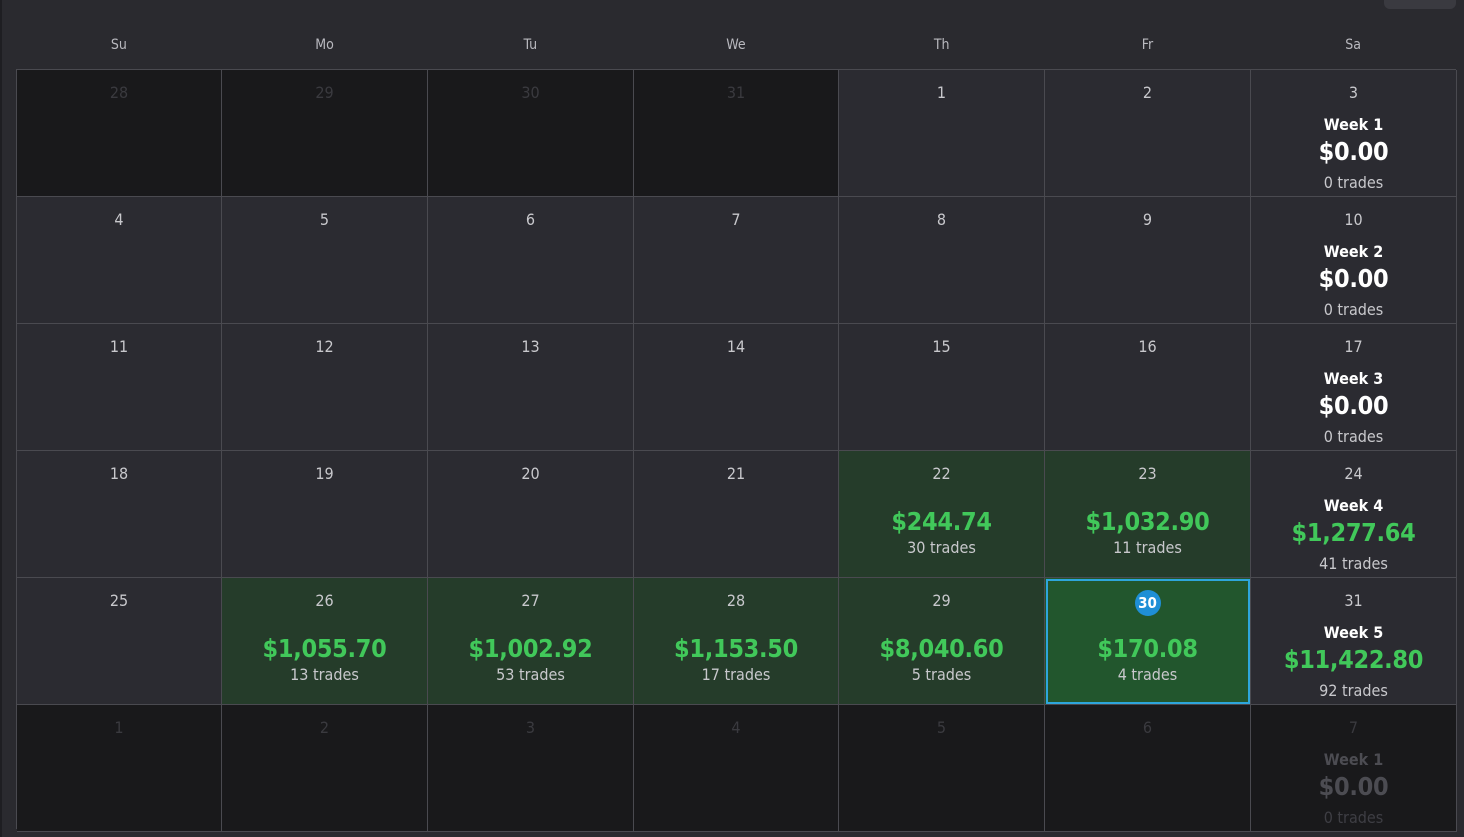 The image size is (1464, 837). Describe the element at coordinates (1, 418) in the screenshot. I see `frame-edge` at that location.